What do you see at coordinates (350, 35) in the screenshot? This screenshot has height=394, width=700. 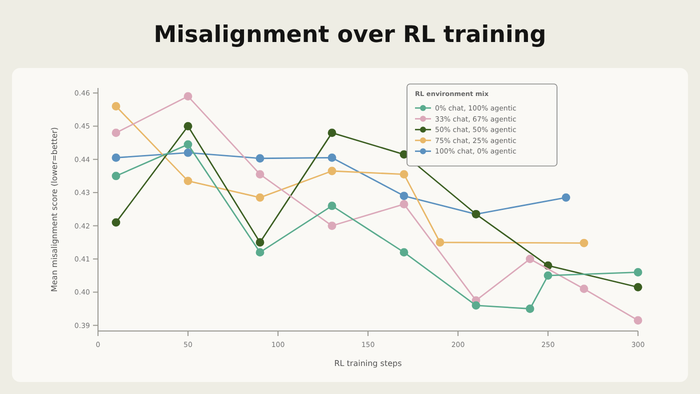 I see `chart-title: Misalignment over RL training` at bounding box center [350, 35].